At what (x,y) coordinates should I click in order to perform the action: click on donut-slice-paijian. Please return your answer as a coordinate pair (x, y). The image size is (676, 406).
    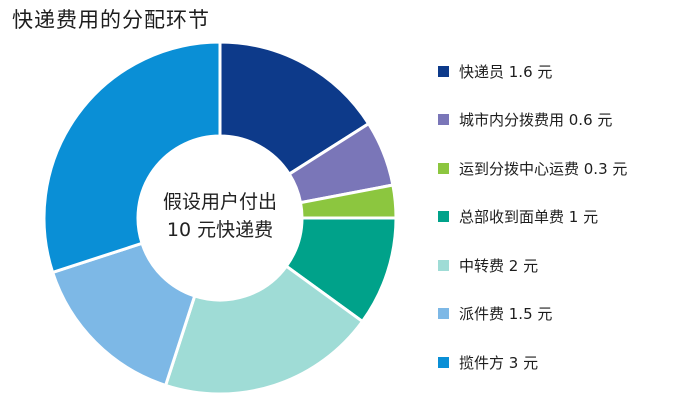
    Looking at the image, I should click on (123, 314).